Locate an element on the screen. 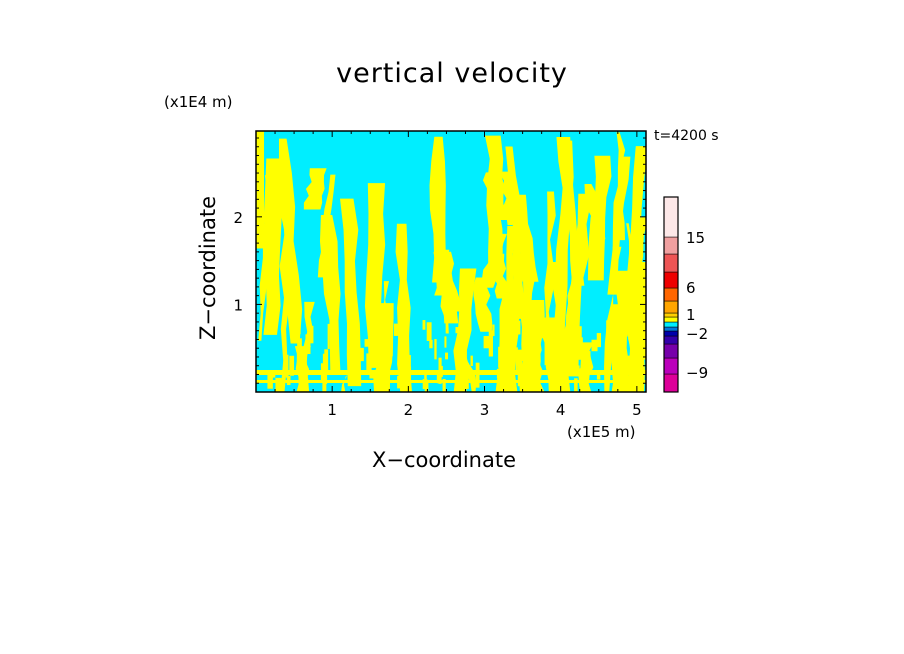  colorbar-tick-label: 15 is located at coordinates (695, 238).